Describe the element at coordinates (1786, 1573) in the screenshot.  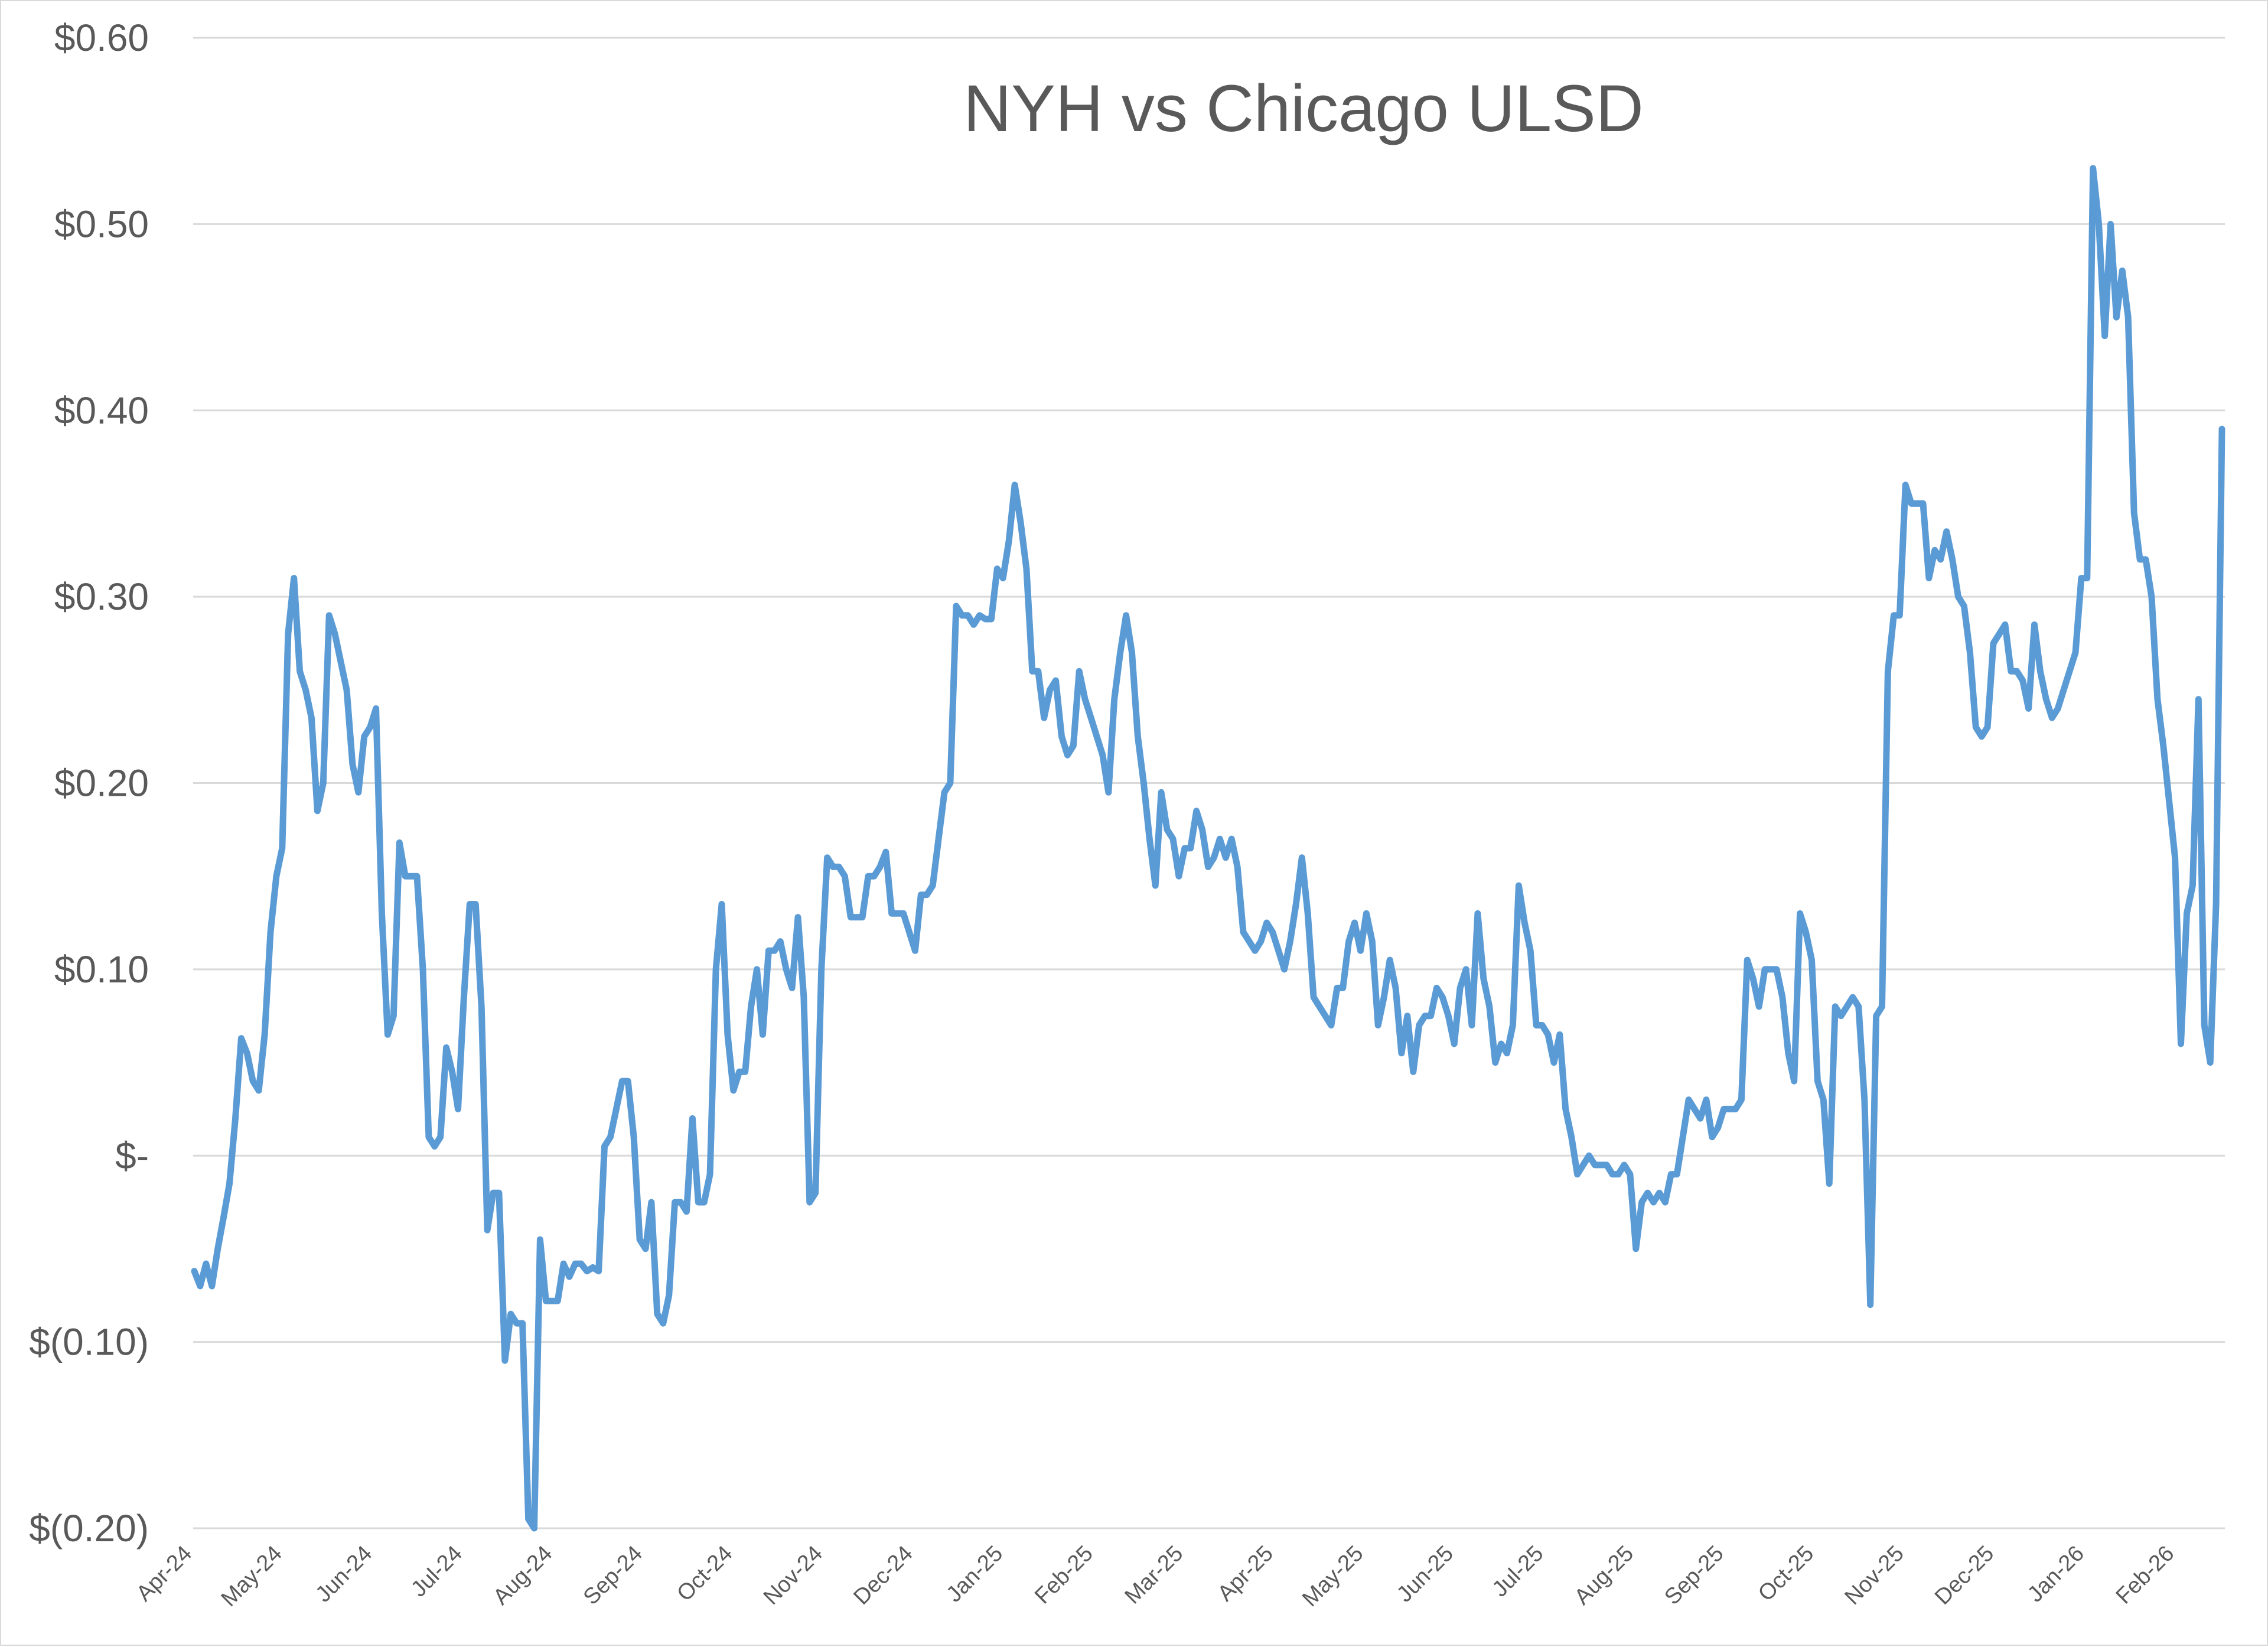
I see `x-tick-label: Oct-25` at that location.